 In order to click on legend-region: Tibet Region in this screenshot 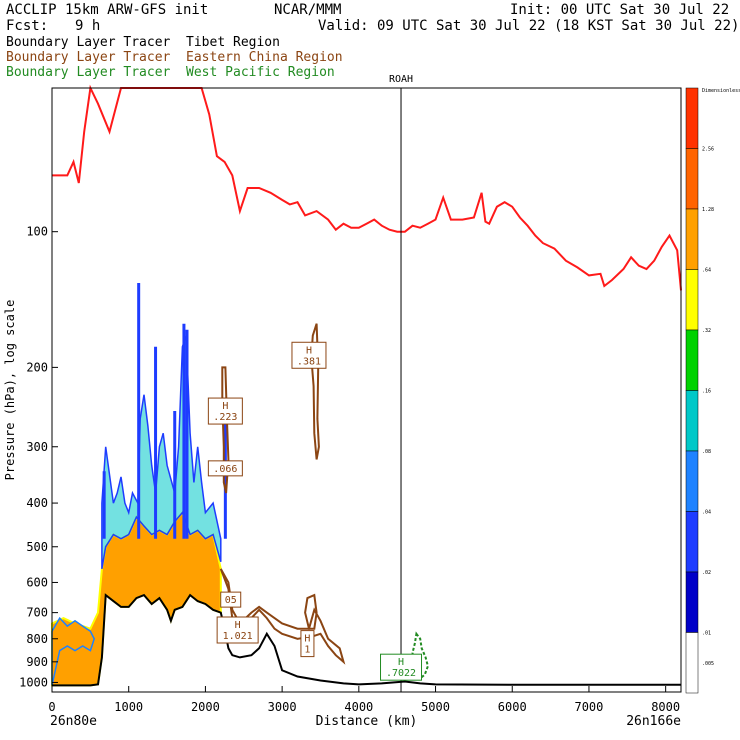, I will do `click(233, 42)`.